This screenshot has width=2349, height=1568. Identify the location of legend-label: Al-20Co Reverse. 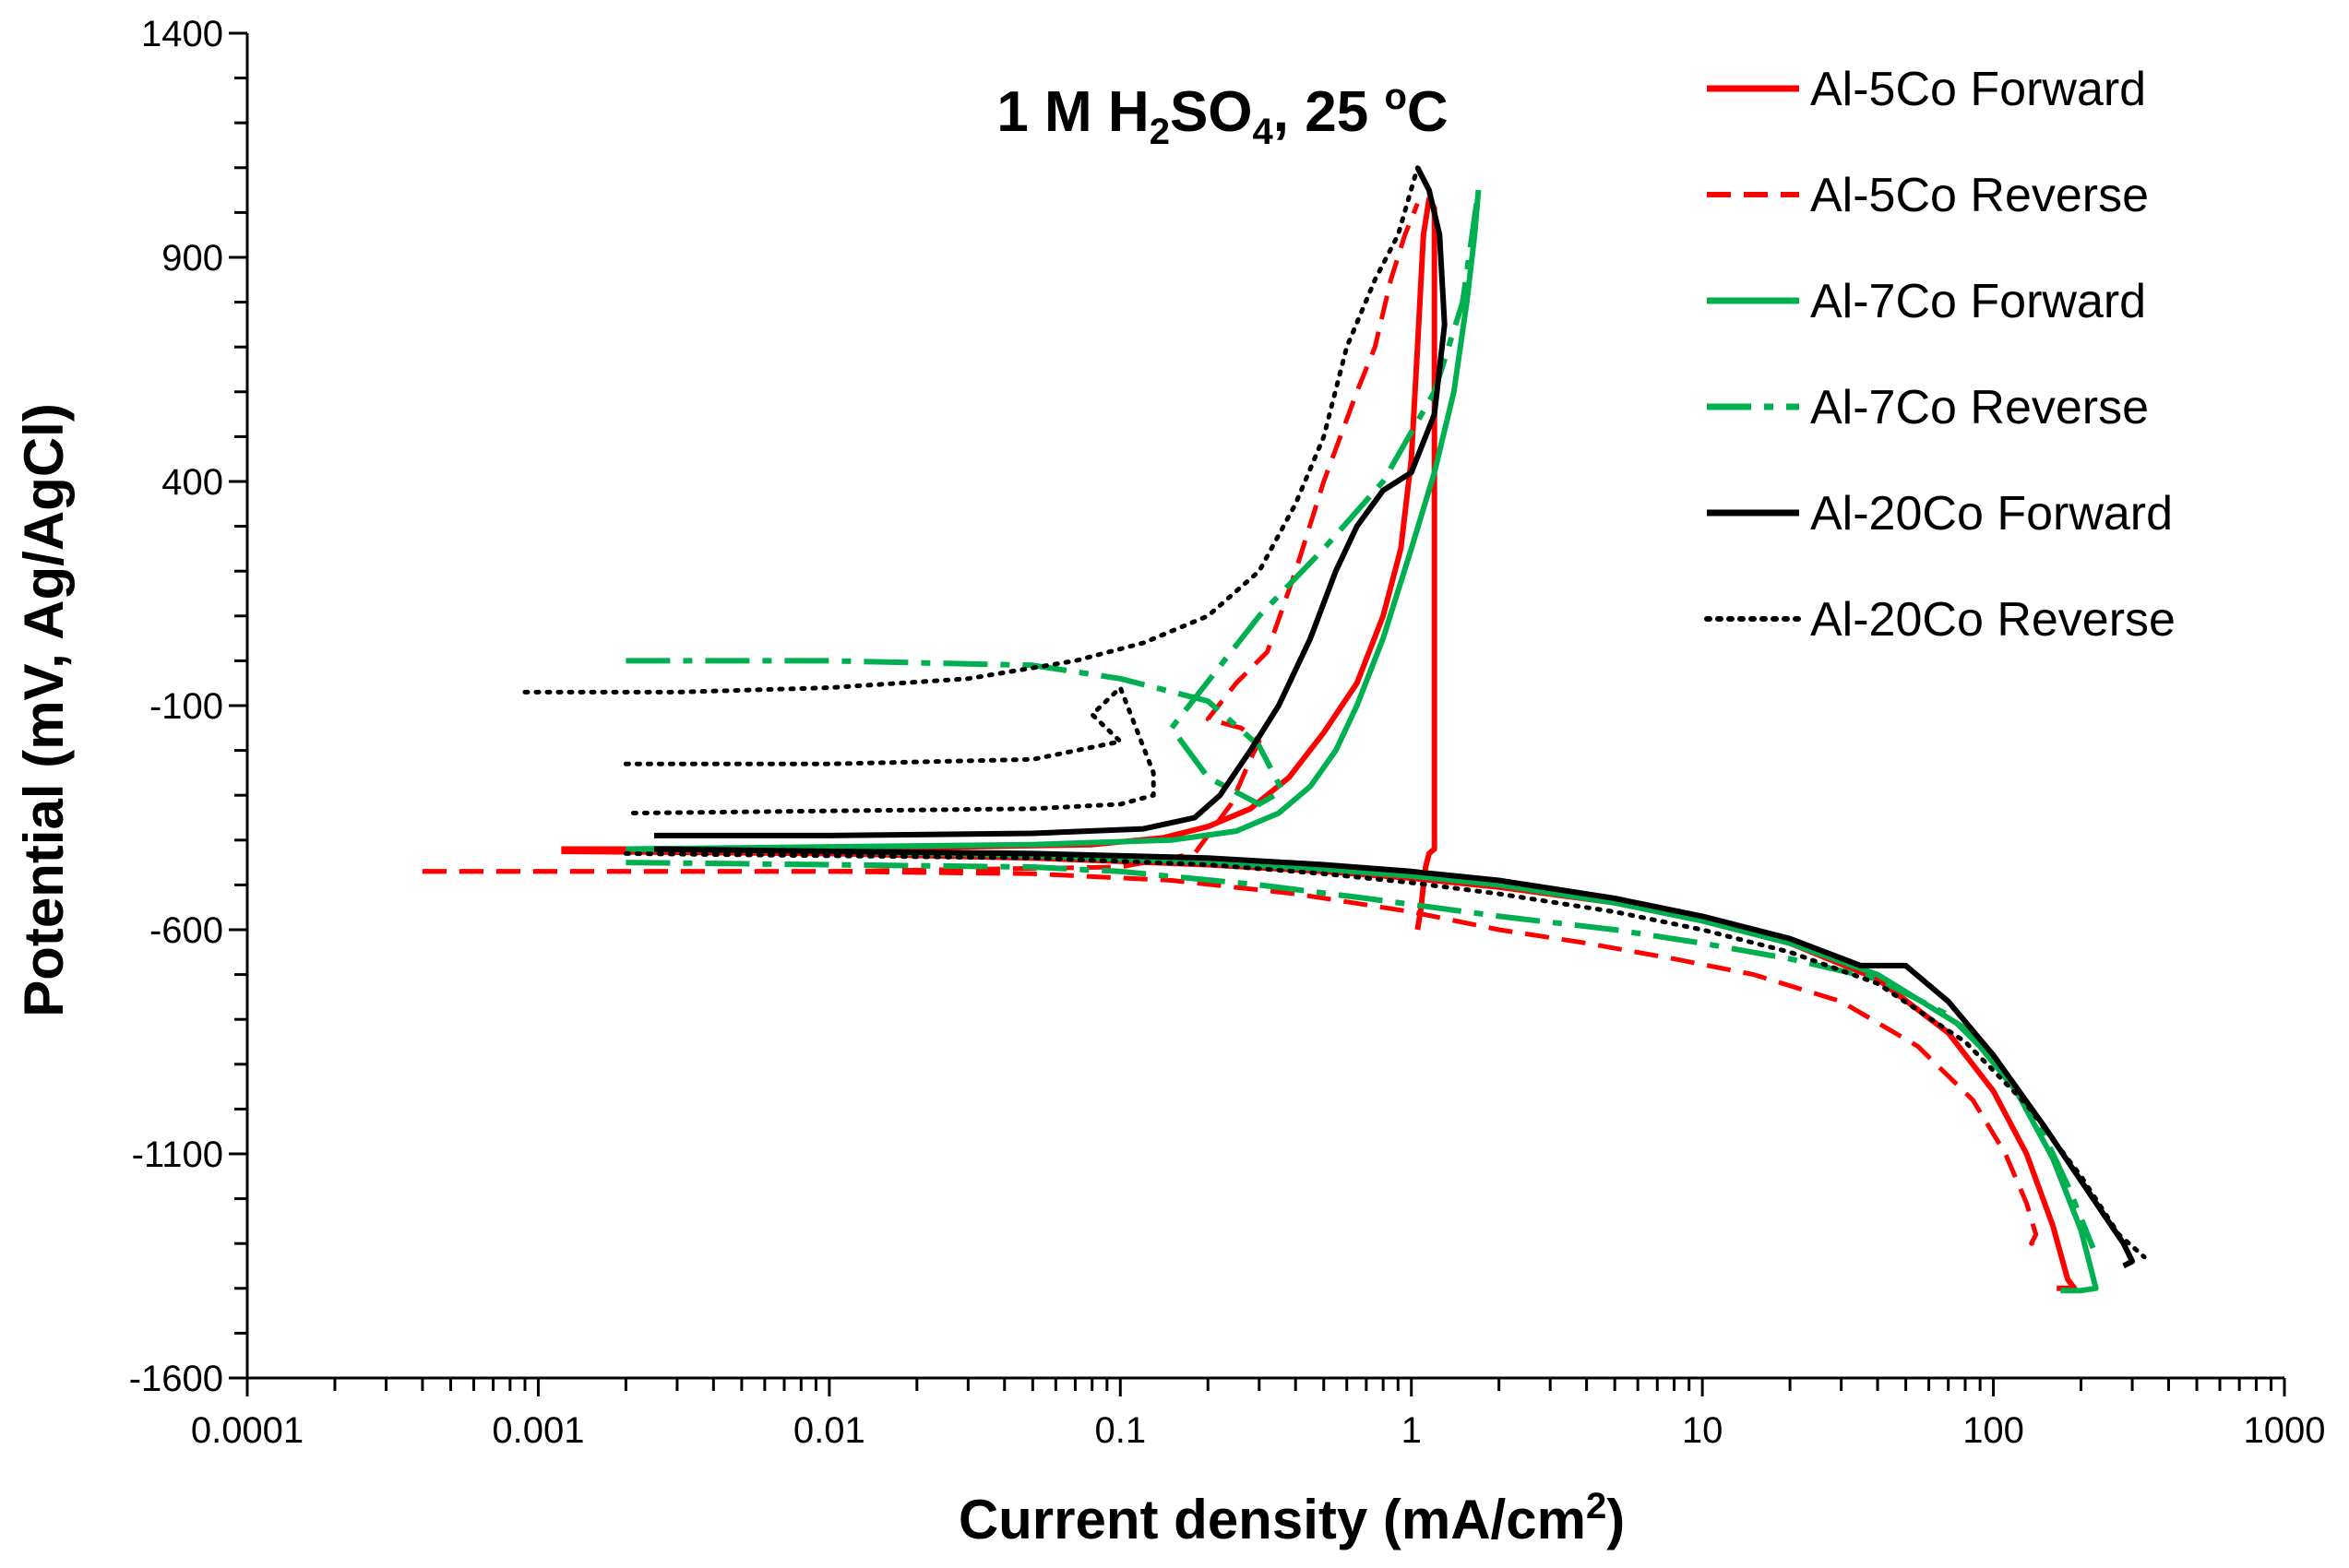
(1993, 620).